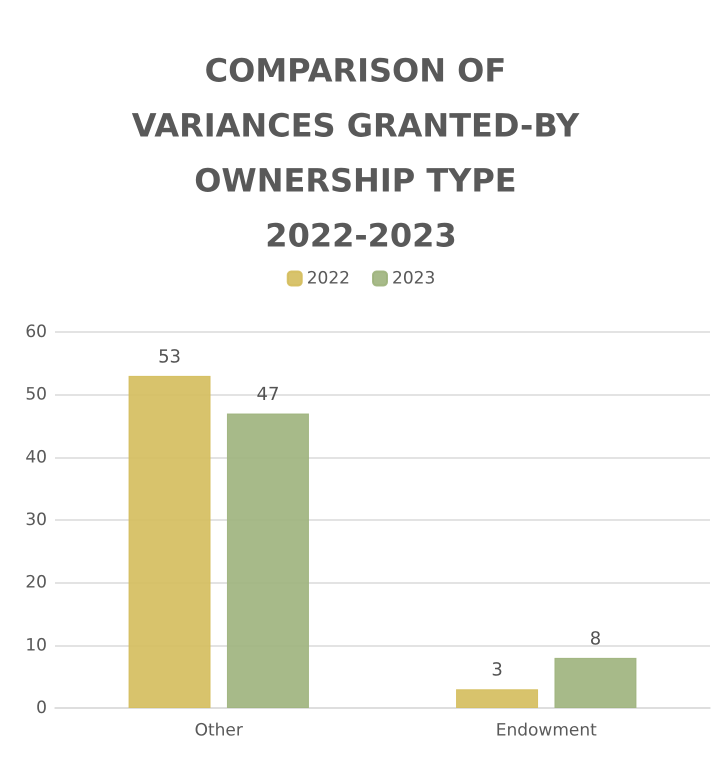 The image size is (722, 763). Describe the element at coordinates (547, 730) in the screenshot. I see `x-tick-label: Endowment` at that location.